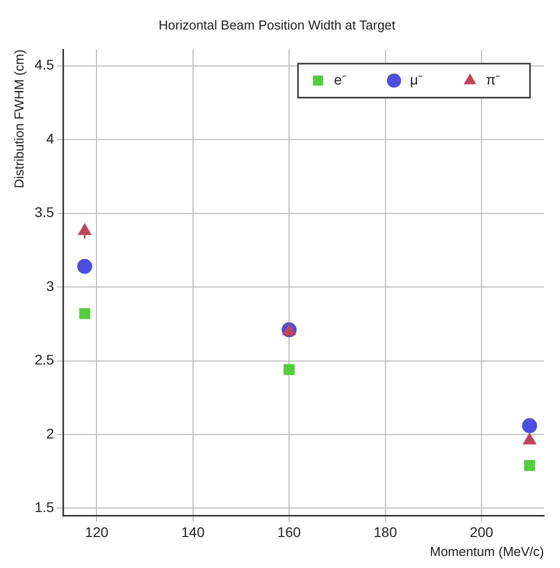 This screenshot has width=560, height=568. Describe the element at coordinates (44, 507) in the screenshot. I see `y-tick-label: 1.5` at that location.